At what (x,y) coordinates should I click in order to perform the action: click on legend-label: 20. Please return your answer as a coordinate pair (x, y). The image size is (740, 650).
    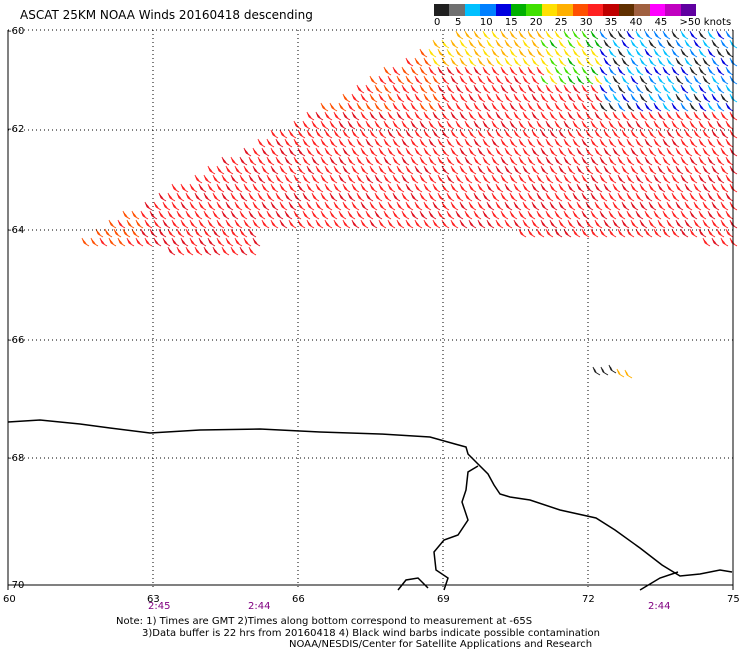
    Looking at the image, I should click on (536, 22).